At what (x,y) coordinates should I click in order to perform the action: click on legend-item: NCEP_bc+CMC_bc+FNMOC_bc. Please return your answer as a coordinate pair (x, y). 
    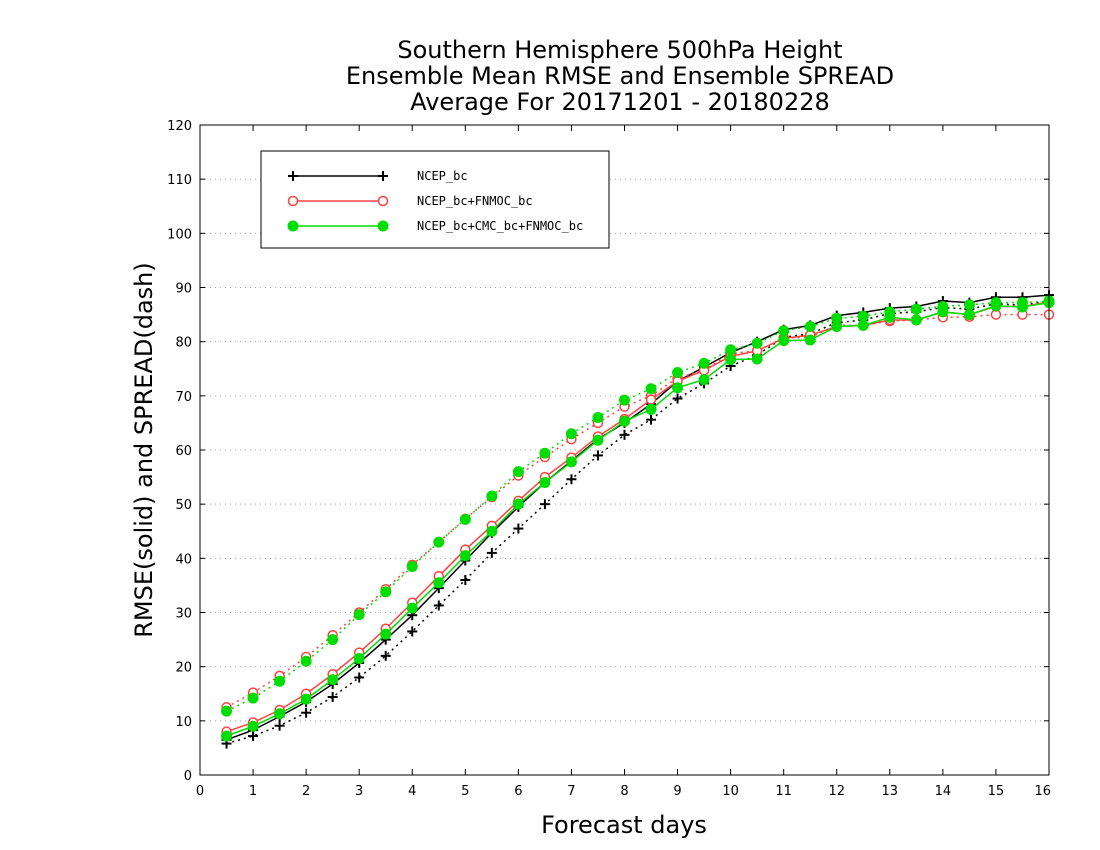
    Looking at the image, I should click on (435, 226).